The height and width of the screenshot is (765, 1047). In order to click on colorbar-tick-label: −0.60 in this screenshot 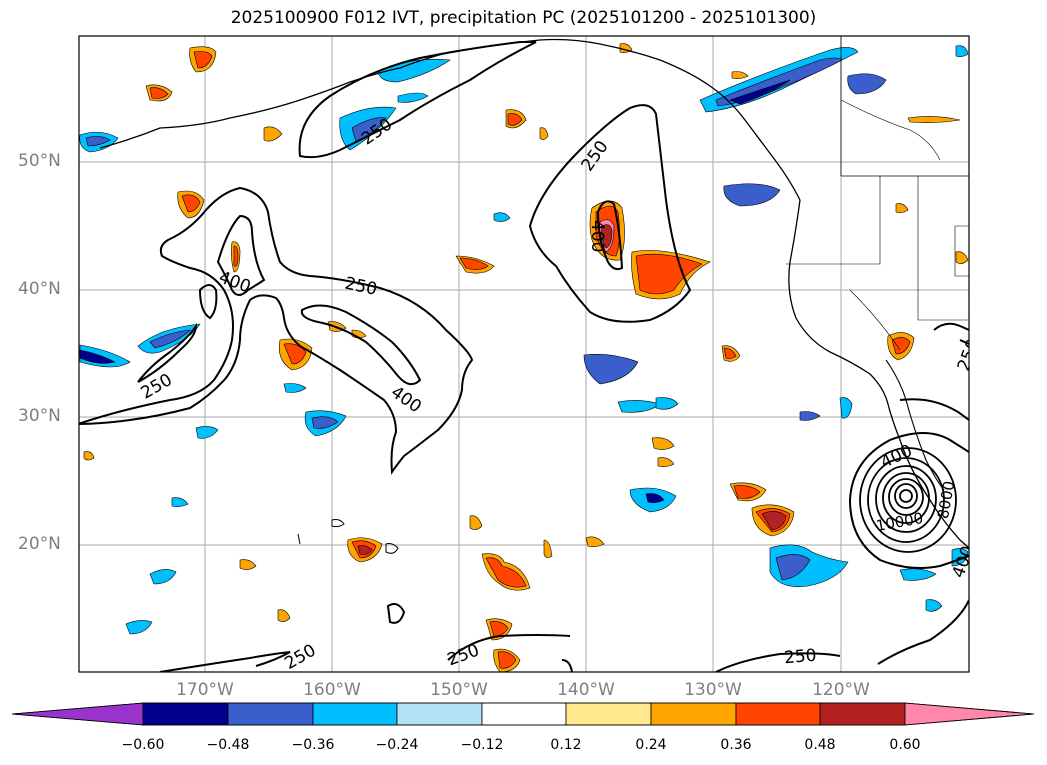, I will do `click(143, 745)`.